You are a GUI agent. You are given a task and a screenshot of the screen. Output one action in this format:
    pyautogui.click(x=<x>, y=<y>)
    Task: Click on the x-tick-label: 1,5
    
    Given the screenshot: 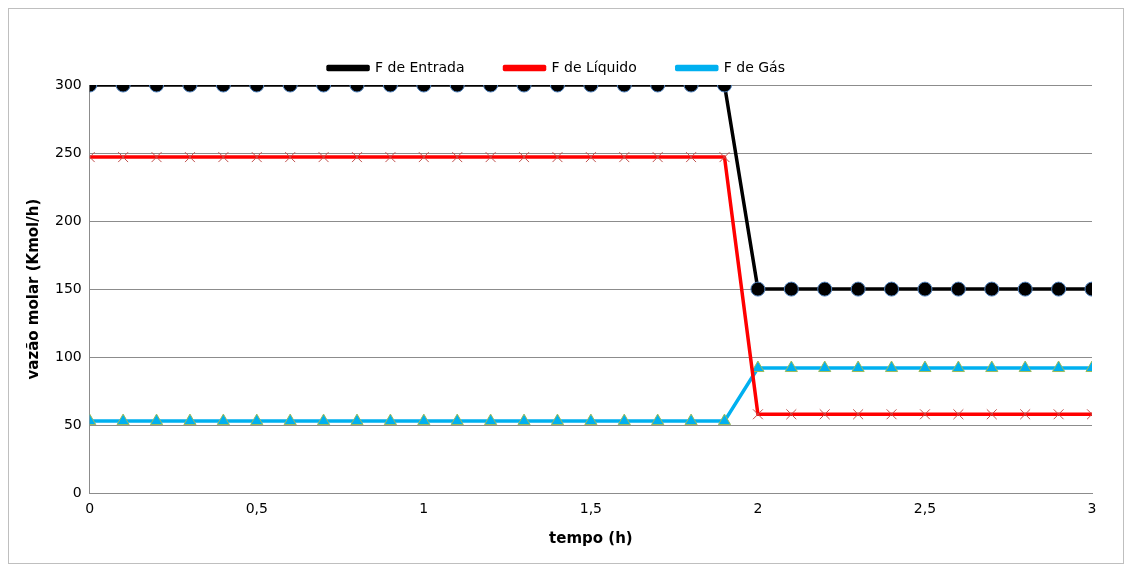 What is the action you would take?
    pyautogui.click(x=590, y=508)
    